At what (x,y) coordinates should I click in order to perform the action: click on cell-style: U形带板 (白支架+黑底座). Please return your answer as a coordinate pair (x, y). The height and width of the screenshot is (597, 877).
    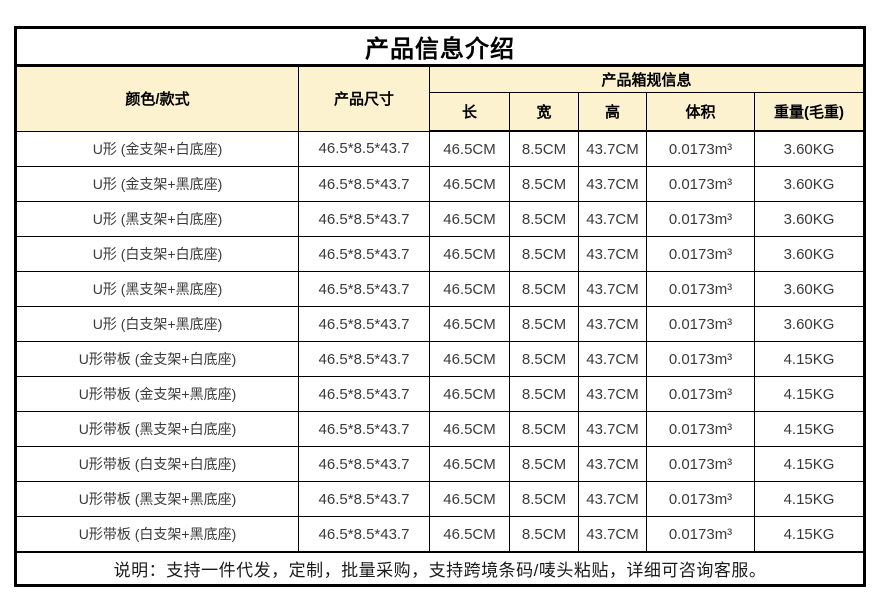
    Looking at the image, I should click on (157, 534).